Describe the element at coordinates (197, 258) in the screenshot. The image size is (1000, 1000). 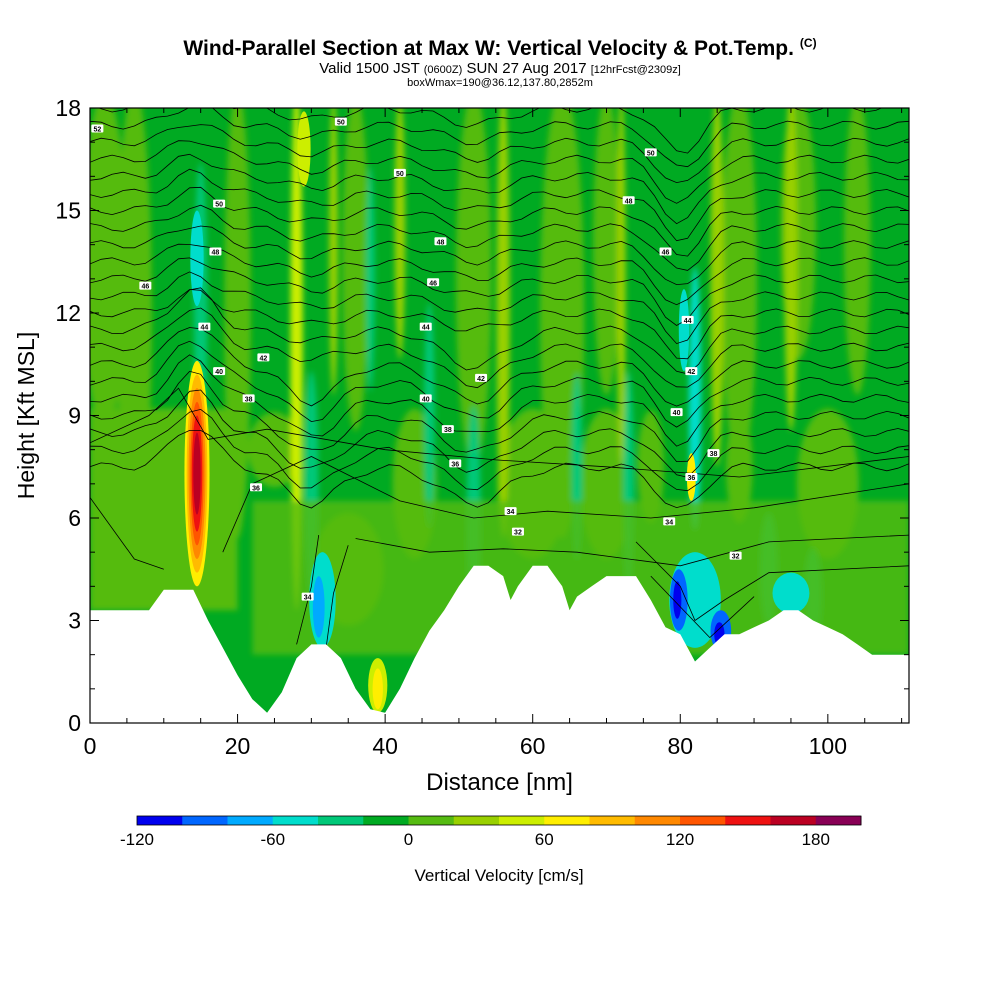
I see `downdraft-upper-west` at that location.